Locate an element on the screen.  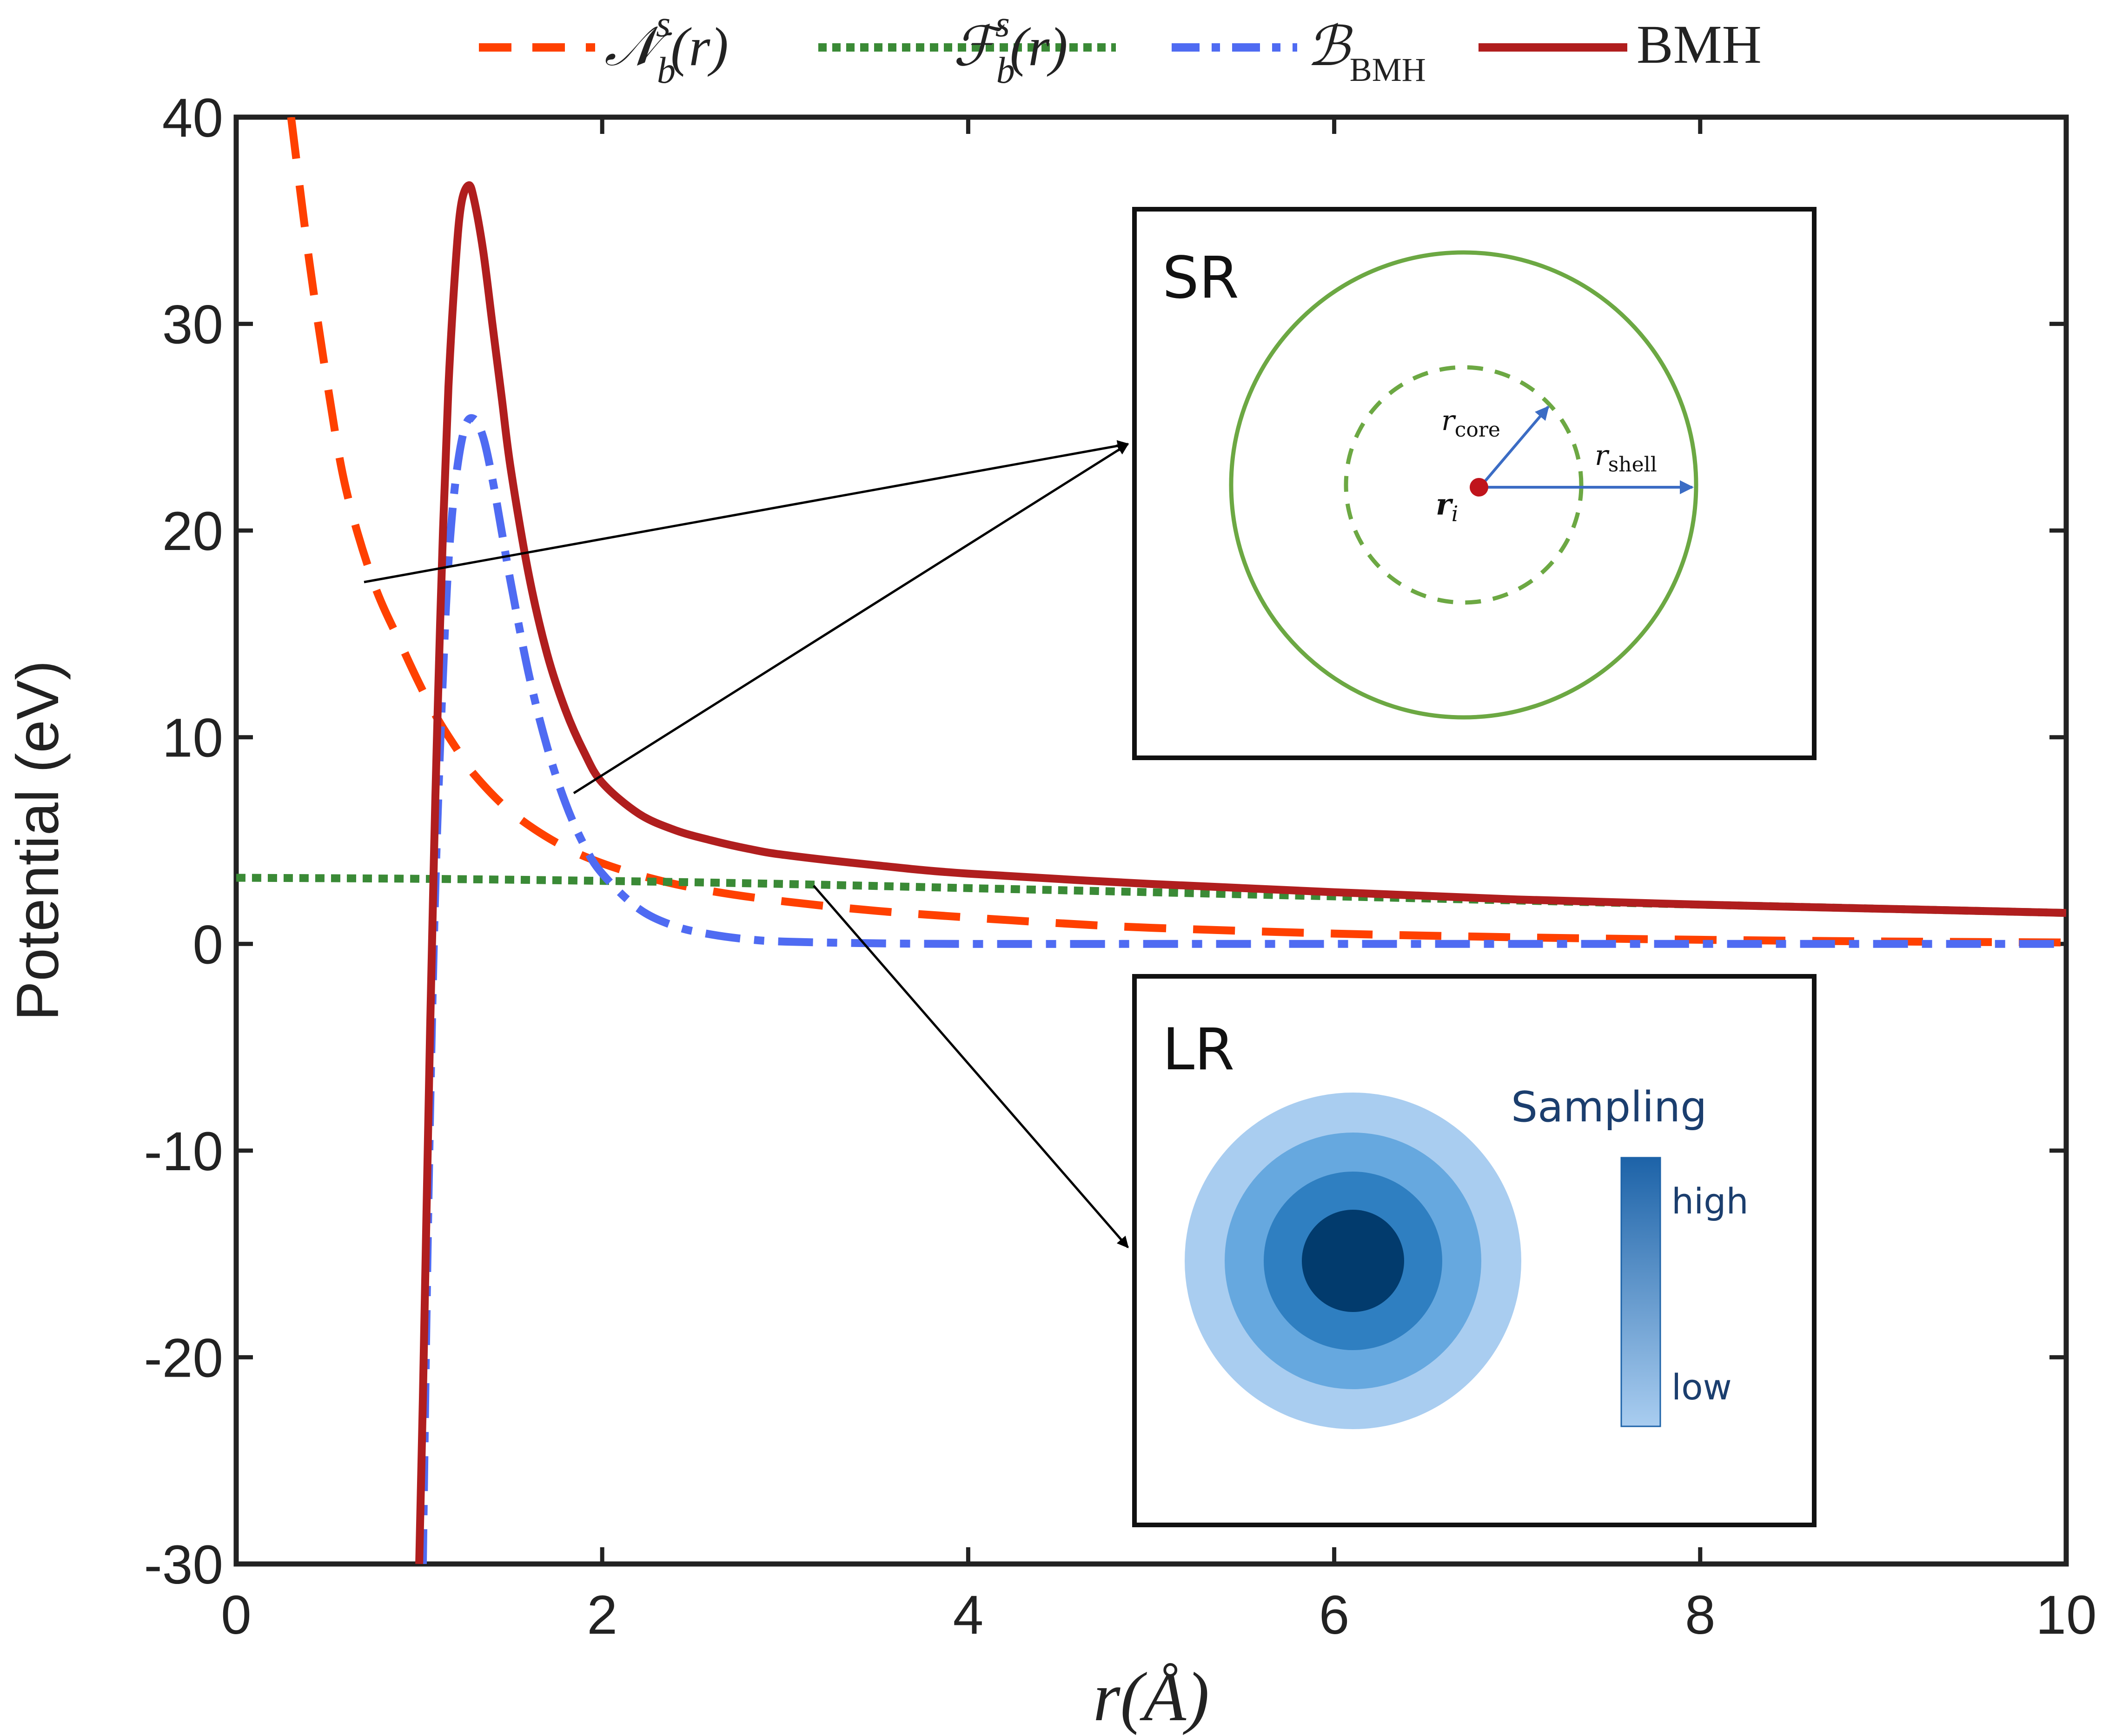
y-axis-label: Potential (eV) is located at coordinates (38, 840).